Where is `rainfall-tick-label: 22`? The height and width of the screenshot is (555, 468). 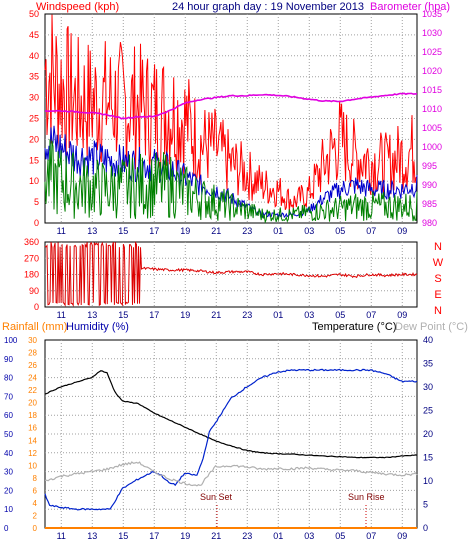
rainfall-tick-label: 22 is located at coordinates (32, 390).